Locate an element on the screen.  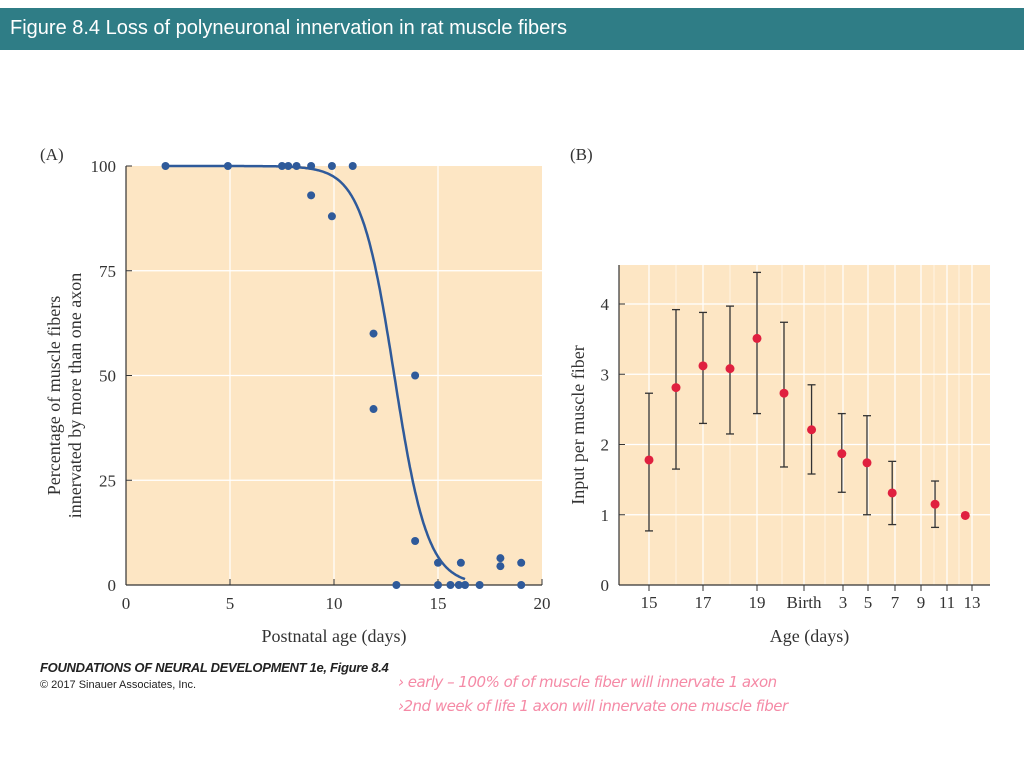
tick-label-b-x: 3 is located at coordinates (843, 602).